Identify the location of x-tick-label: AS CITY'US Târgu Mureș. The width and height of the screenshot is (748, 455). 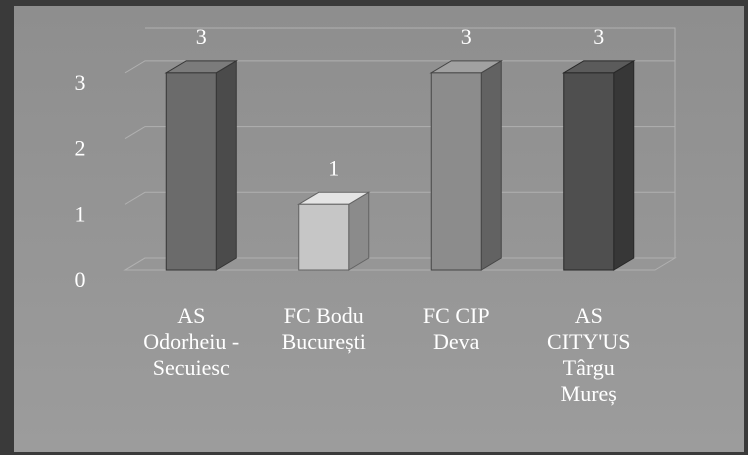
(588, 354).